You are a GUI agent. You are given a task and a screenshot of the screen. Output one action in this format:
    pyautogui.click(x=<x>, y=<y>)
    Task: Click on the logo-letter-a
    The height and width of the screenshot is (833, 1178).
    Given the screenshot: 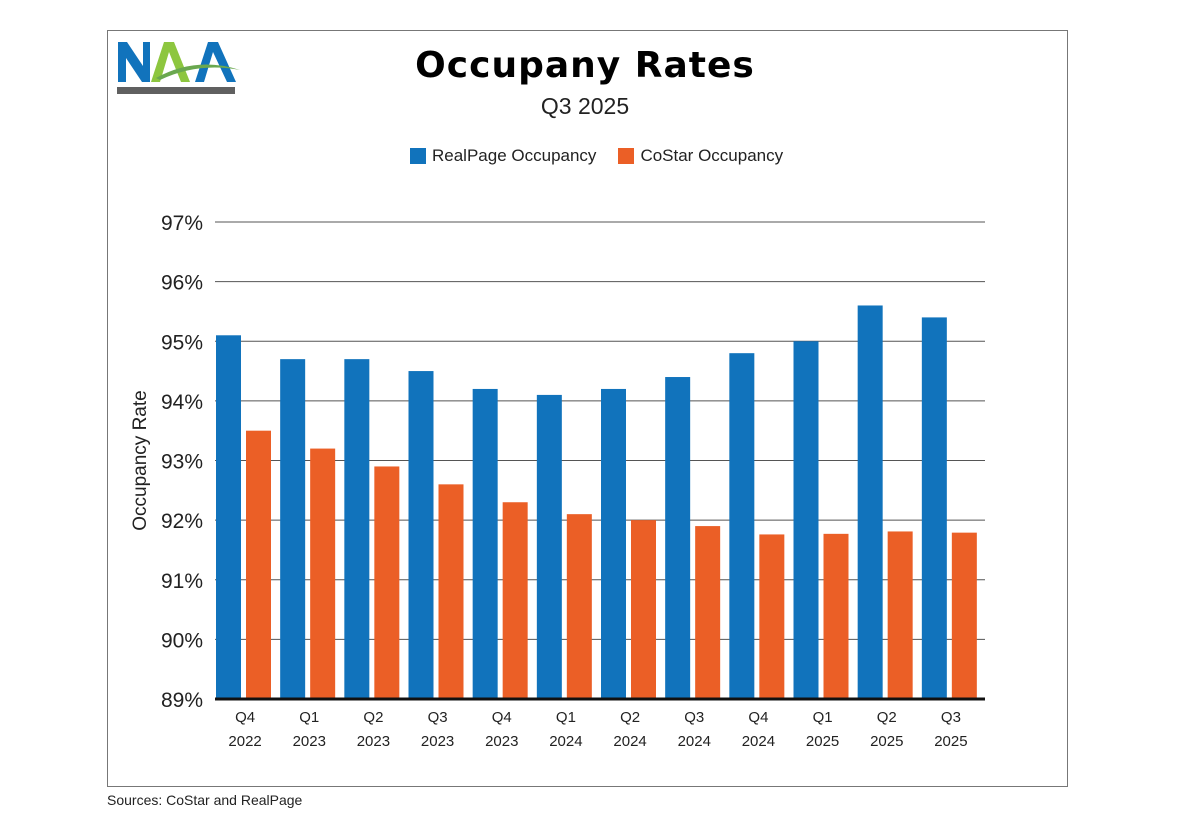 What is the action you would take?
    pyautogui.click(x=170, y=62)
    